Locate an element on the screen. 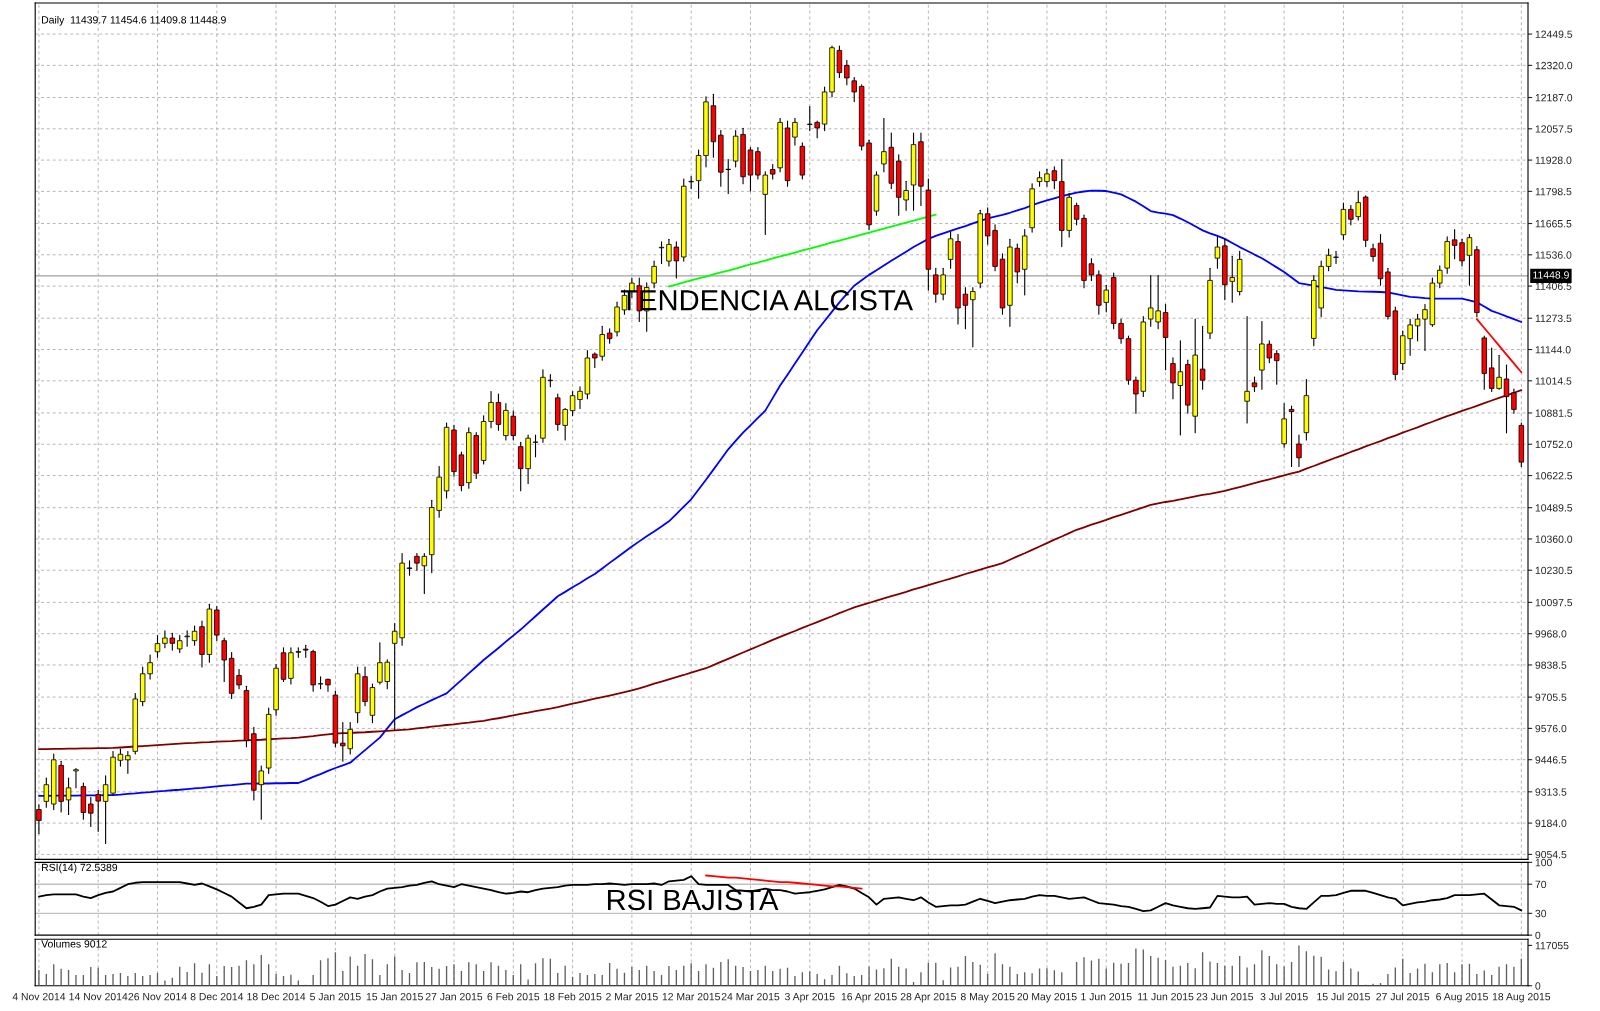 The image size is (1600, 1011). y-tick-label: 11273.5 is located at coordinates (1553, 318).